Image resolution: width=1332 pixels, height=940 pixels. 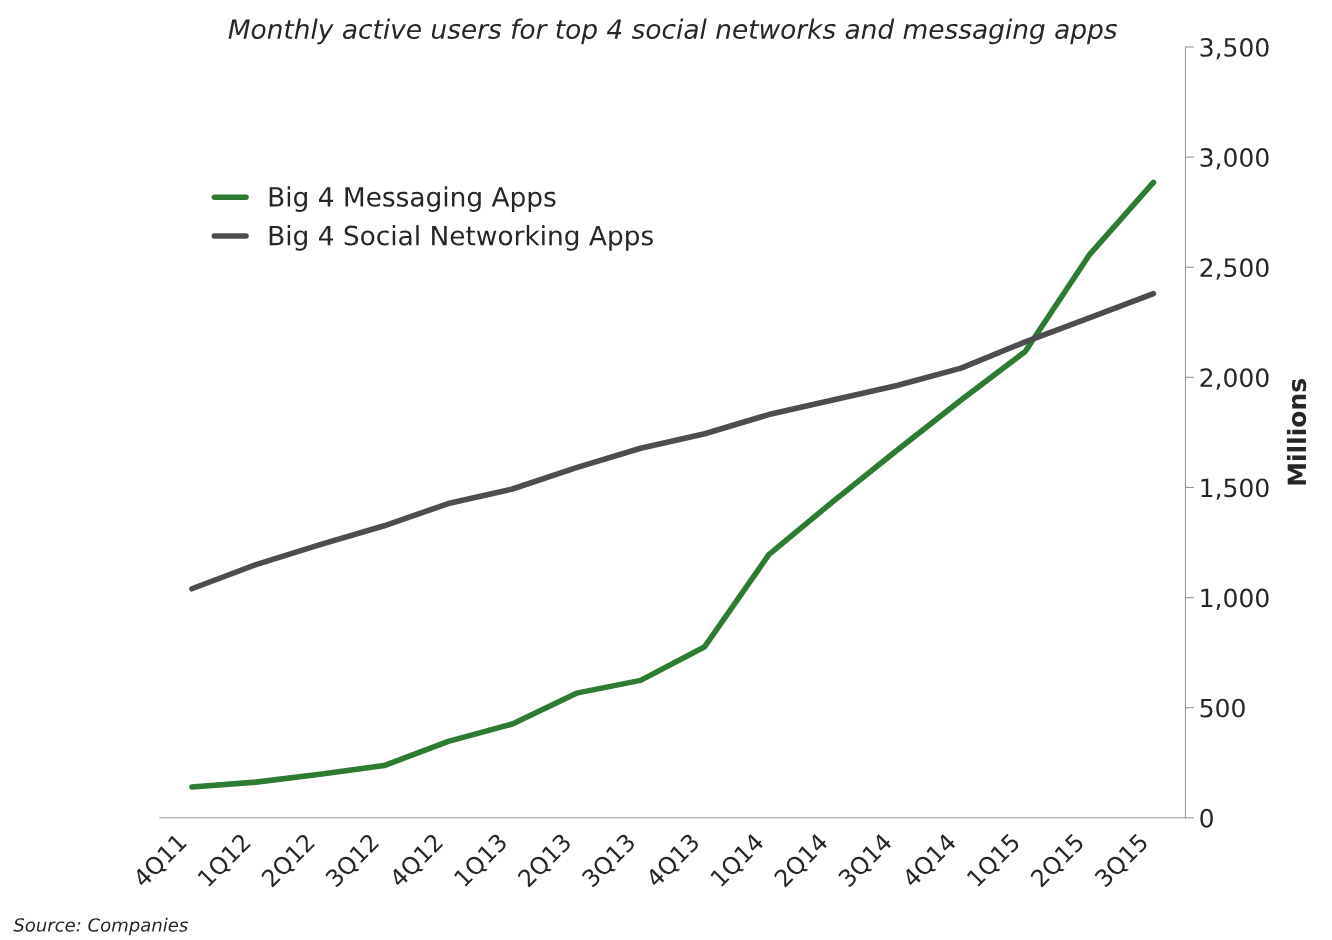 I want to click on y2-tick-label: 1,500, so click(x=1235, y=489).